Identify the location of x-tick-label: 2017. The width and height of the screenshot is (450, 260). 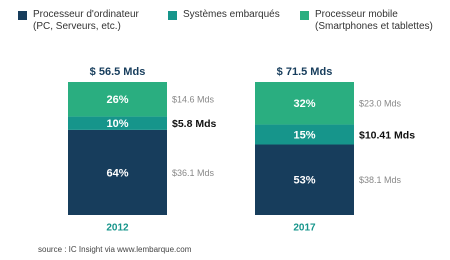
(304, 228).